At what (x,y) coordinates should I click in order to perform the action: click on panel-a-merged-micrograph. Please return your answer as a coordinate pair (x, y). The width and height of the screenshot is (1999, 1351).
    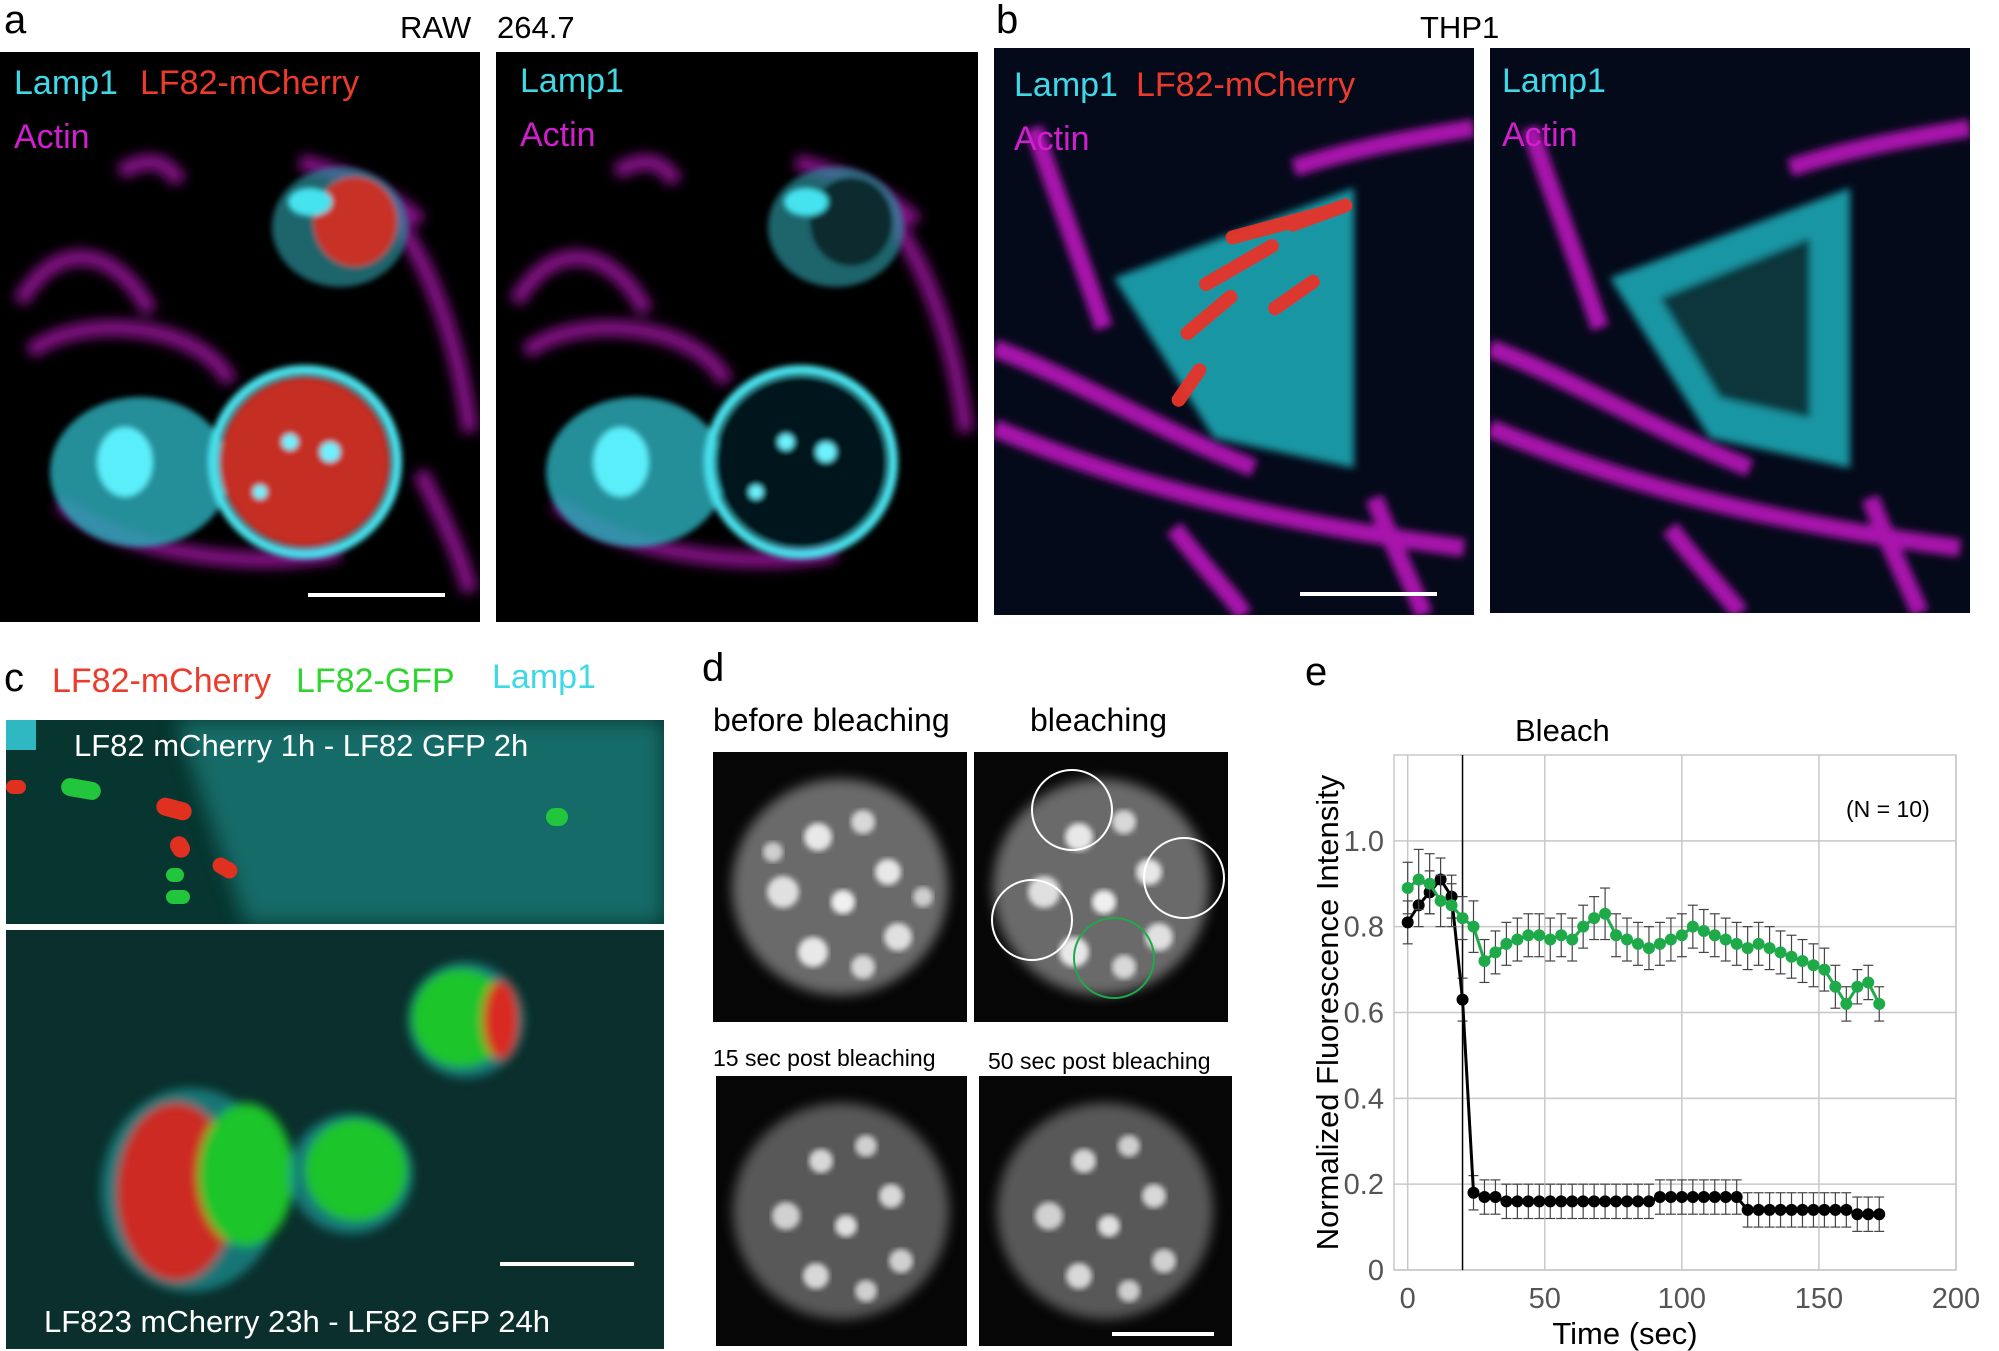
    Looking at the image, I should click on (245, 374).